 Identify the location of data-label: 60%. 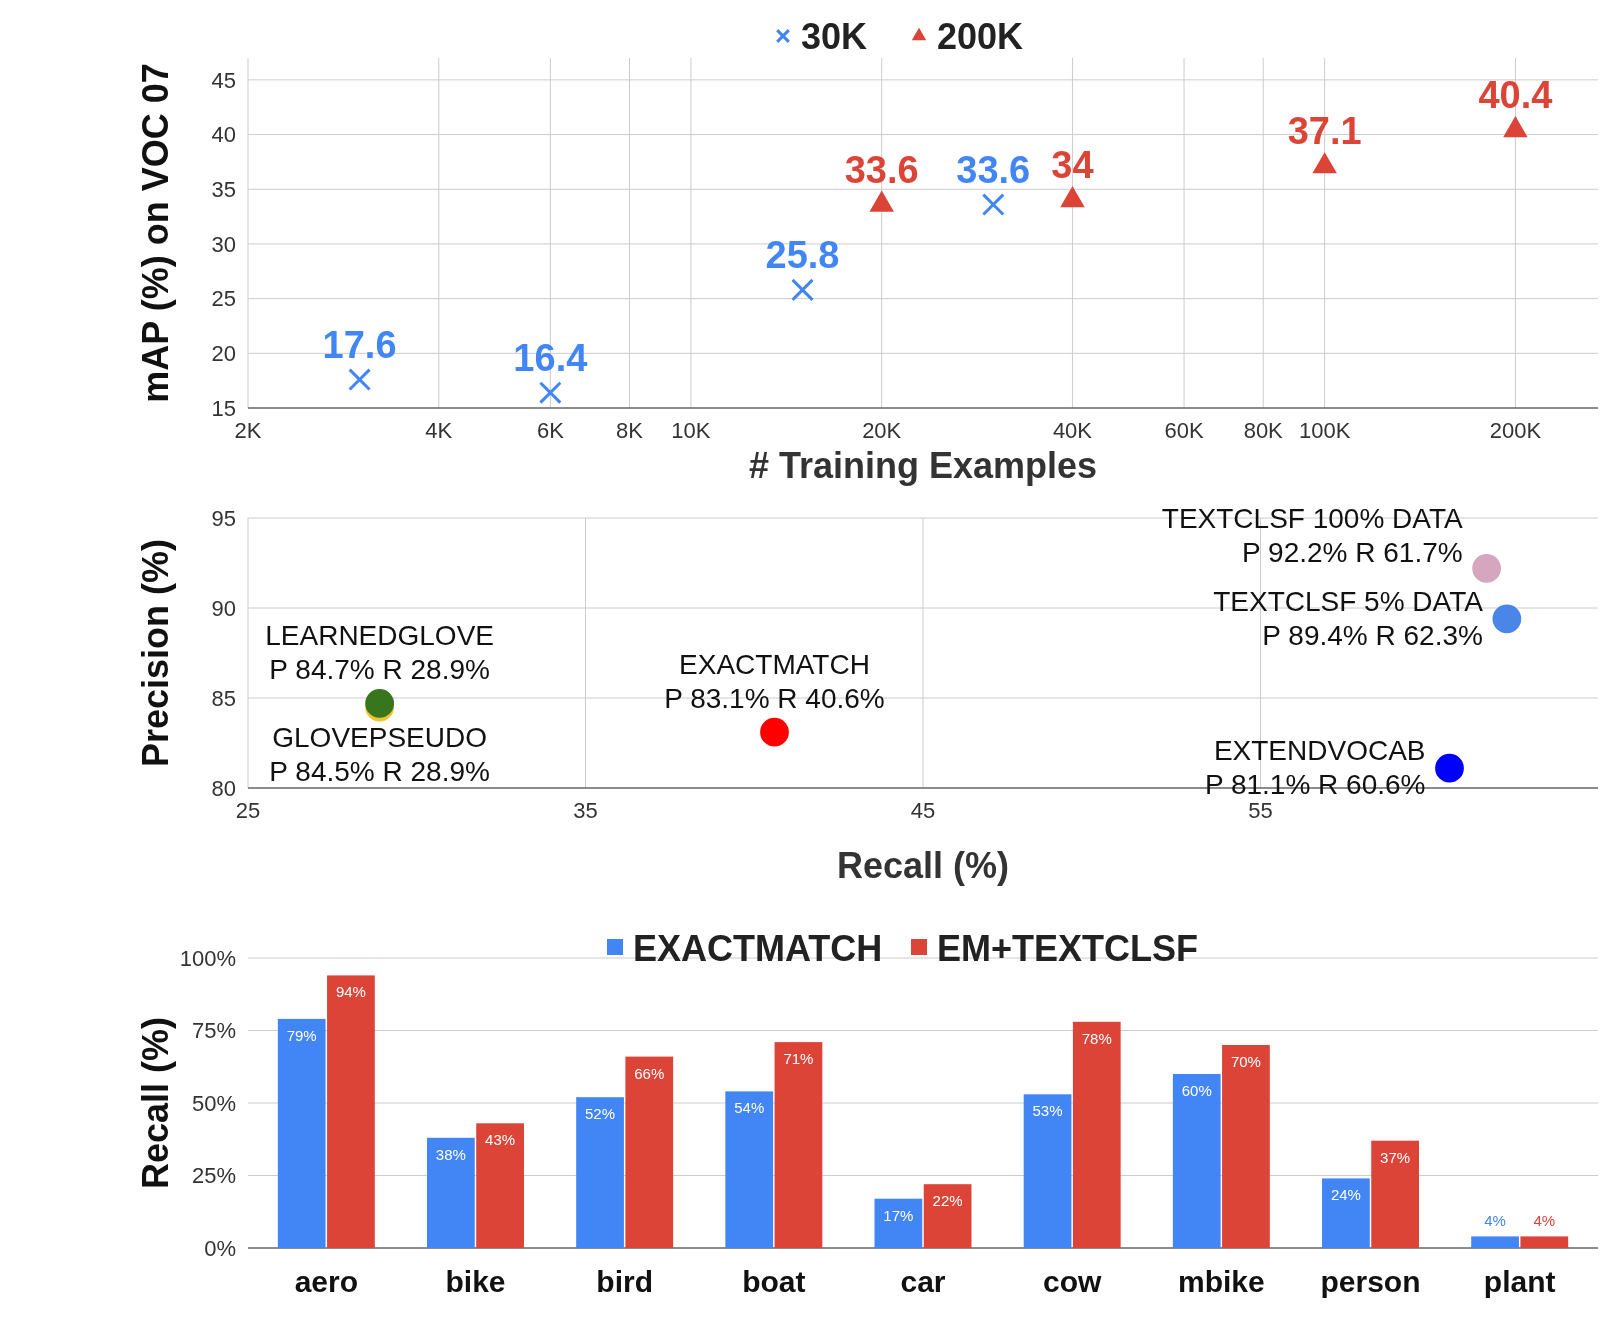
(1196, 1090).